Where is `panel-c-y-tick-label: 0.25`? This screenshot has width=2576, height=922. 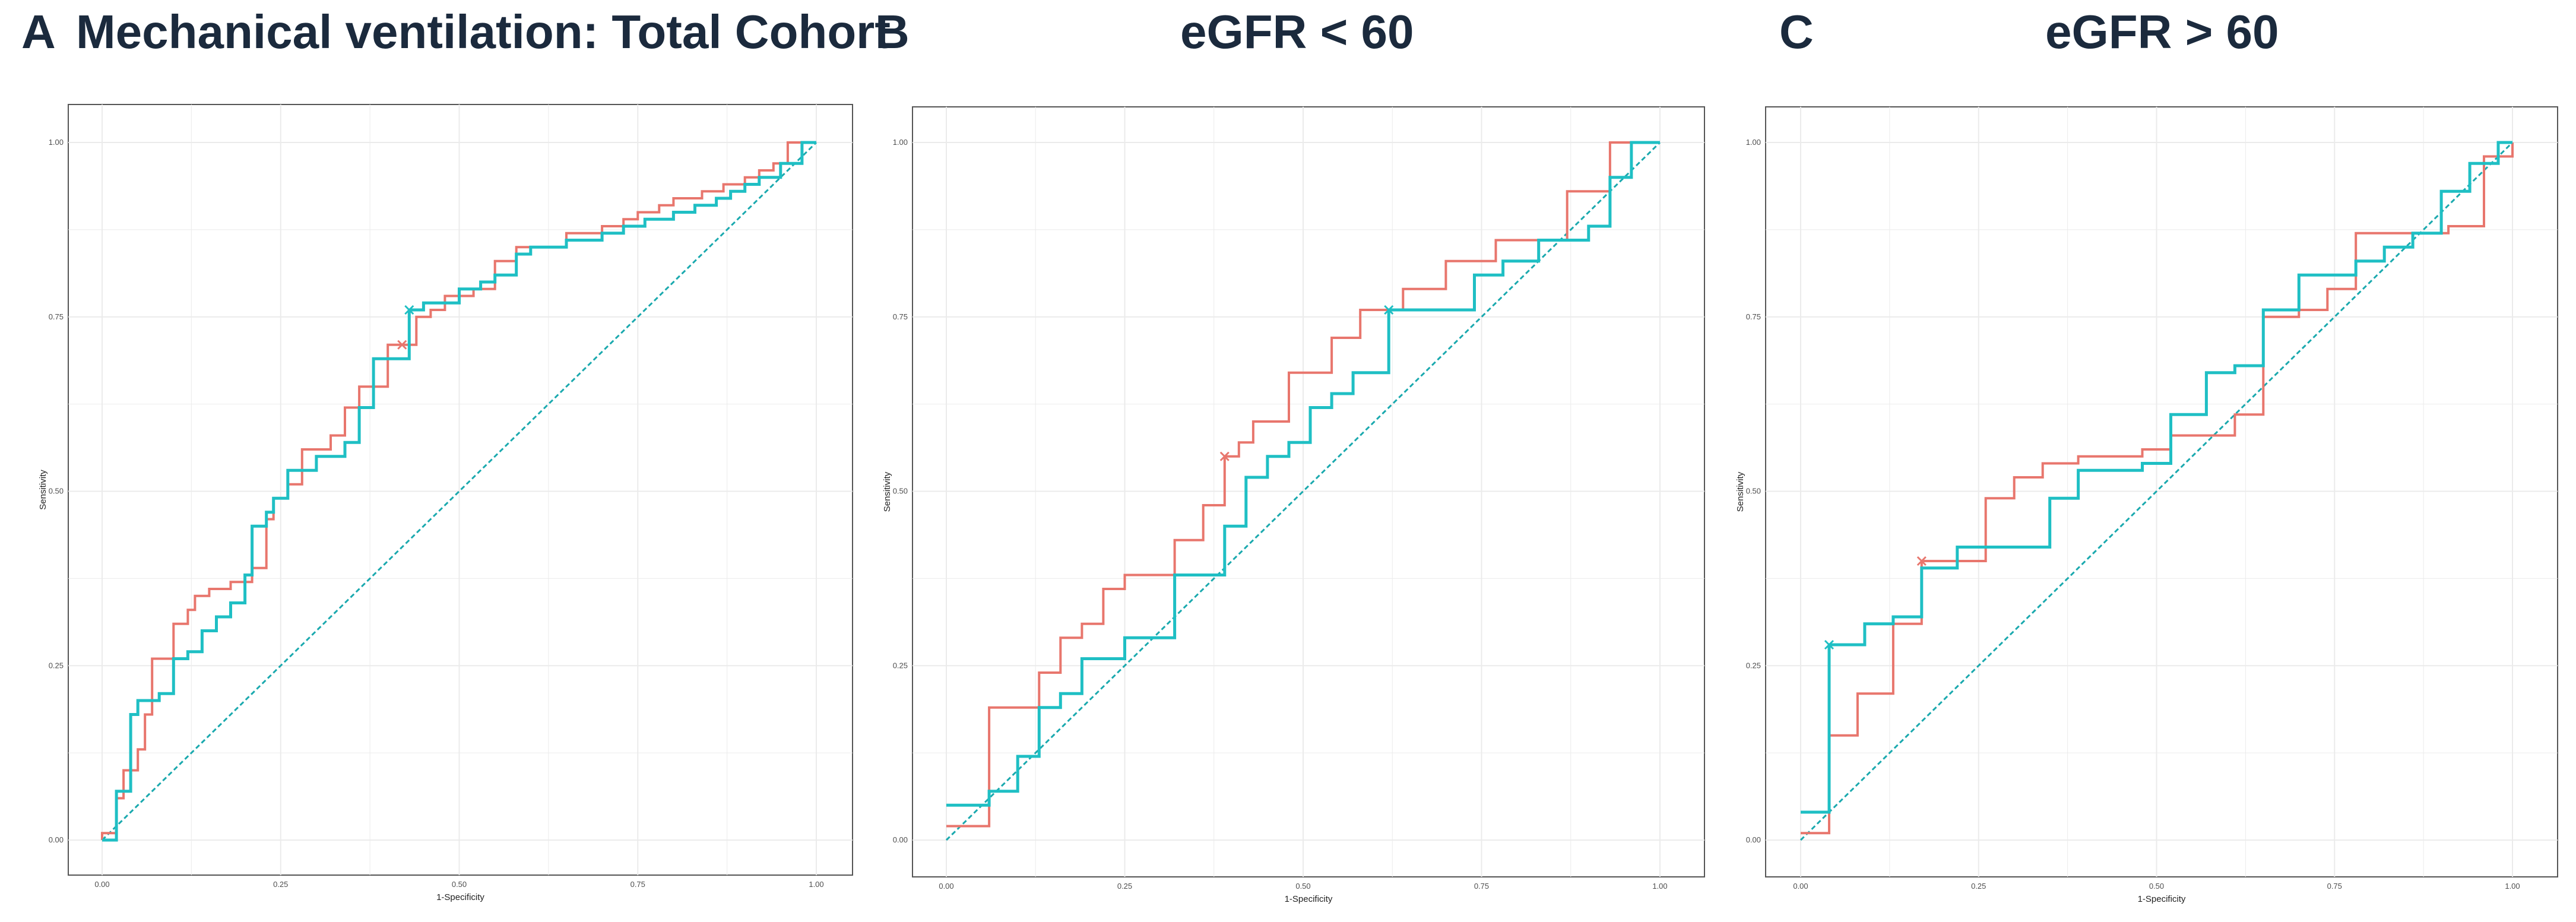
panel-c-y-tick-label: 0.25 is located at coordinates (1754, 665).